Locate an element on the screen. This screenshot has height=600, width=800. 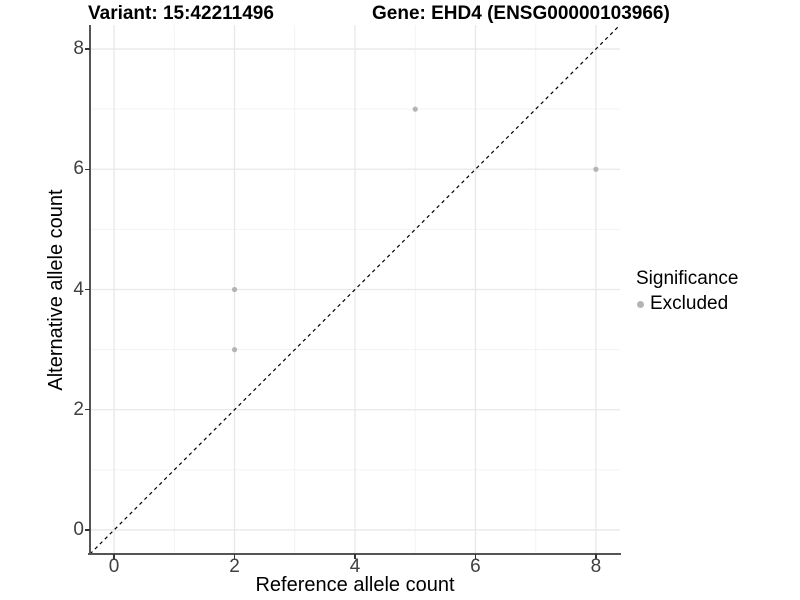
y-tick-label: 6 is located at coordinates (78, 169).